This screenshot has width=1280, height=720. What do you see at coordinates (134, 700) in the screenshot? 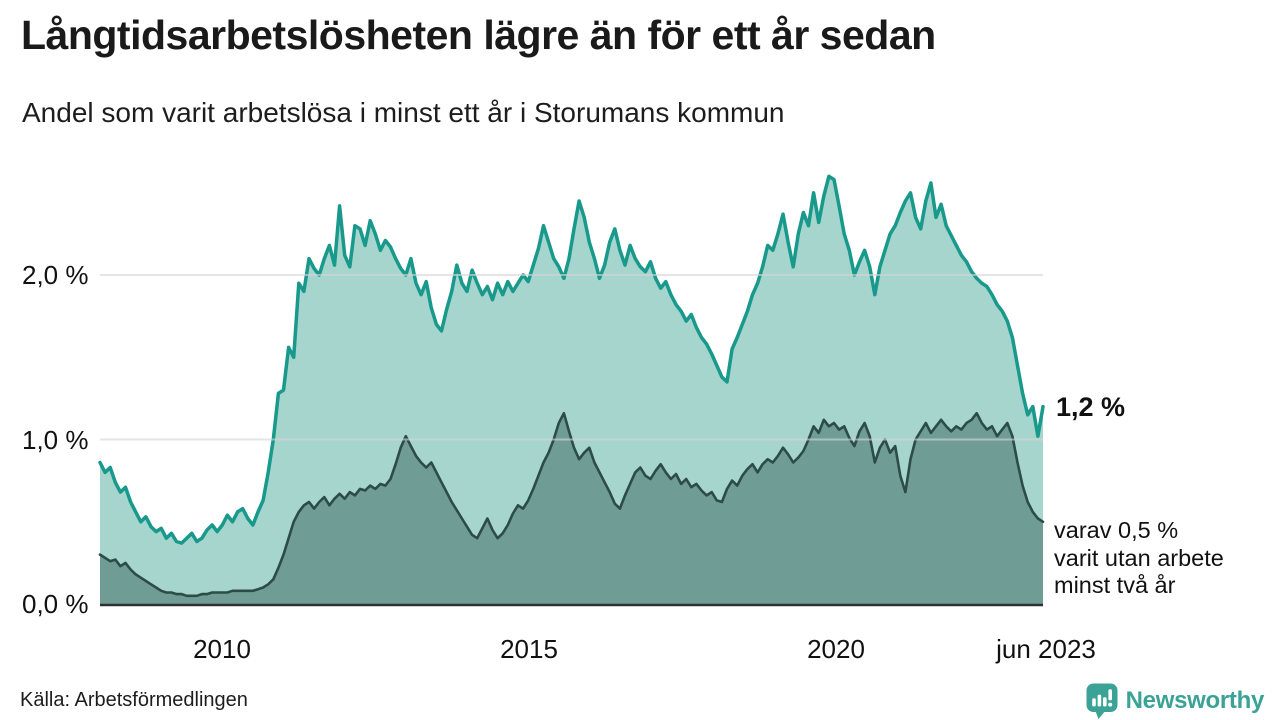
I see `source-note: Källa: Arbetsförmedlingen` at bounding box center [134, 700].